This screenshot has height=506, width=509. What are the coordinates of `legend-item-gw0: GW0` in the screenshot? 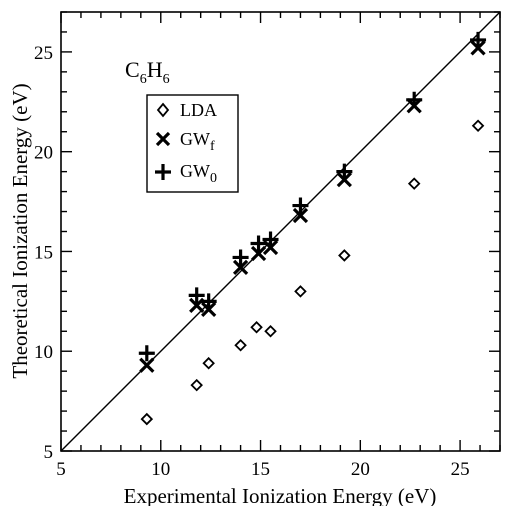 It's located at (186, 173).